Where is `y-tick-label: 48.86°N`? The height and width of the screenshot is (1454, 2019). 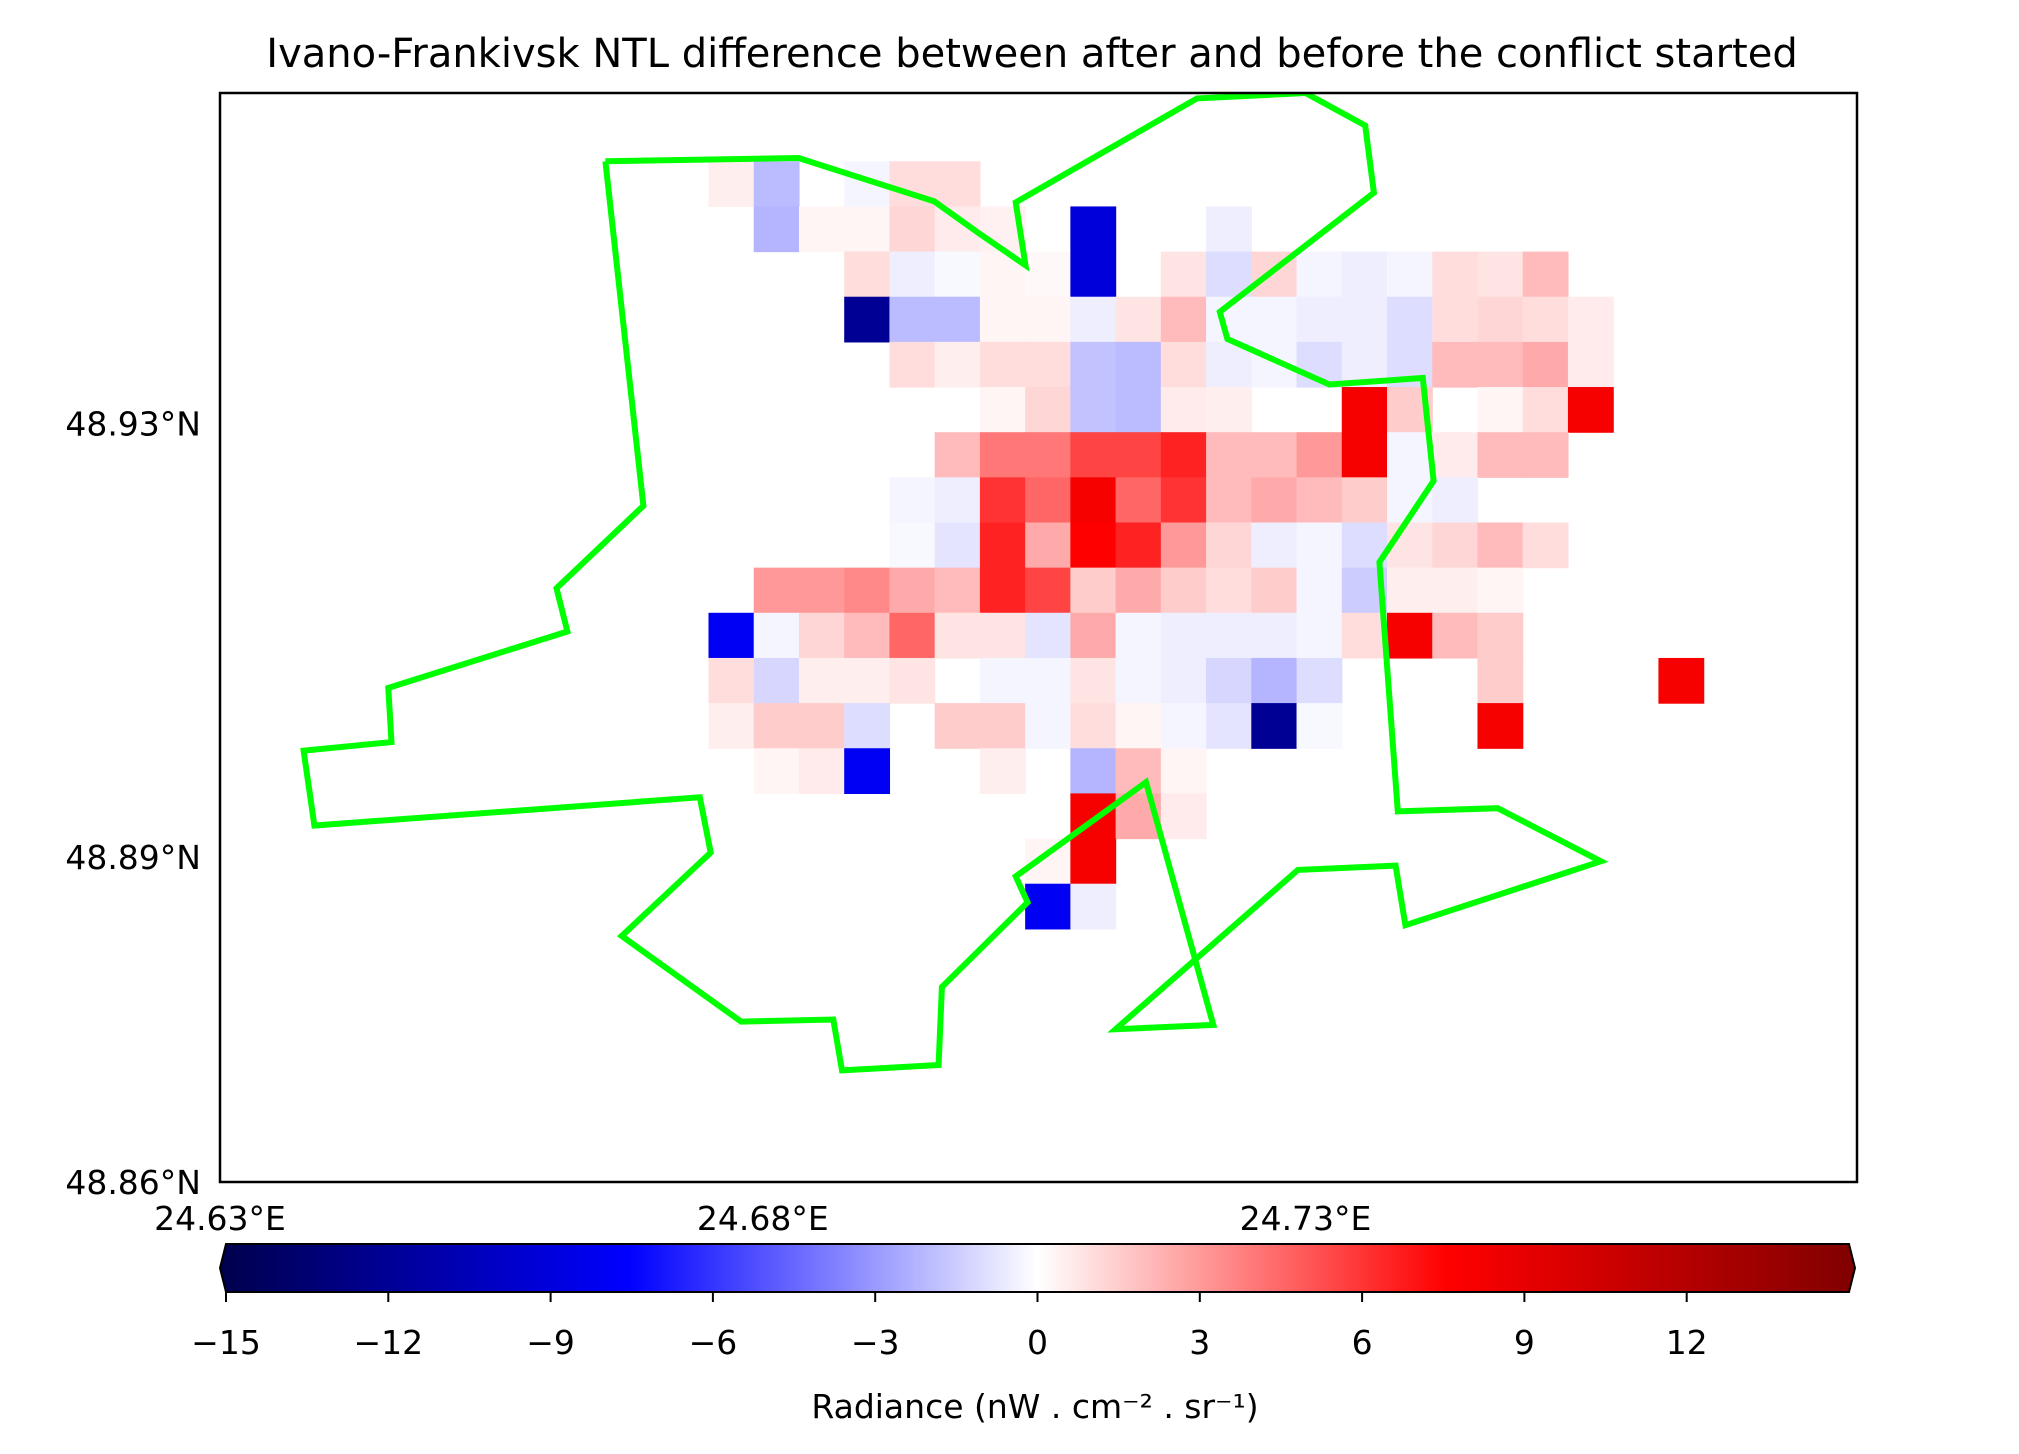 y-tick-label: 48.86°N is located at coordinates (133, 1182).